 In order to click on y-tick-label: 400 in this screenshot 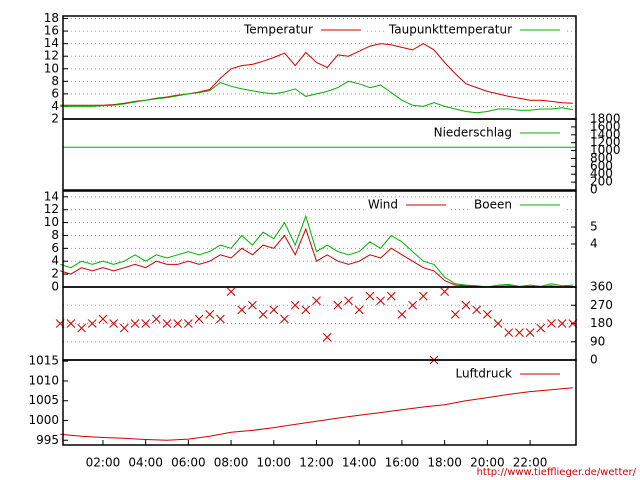, I will do `click(601, 174)`.